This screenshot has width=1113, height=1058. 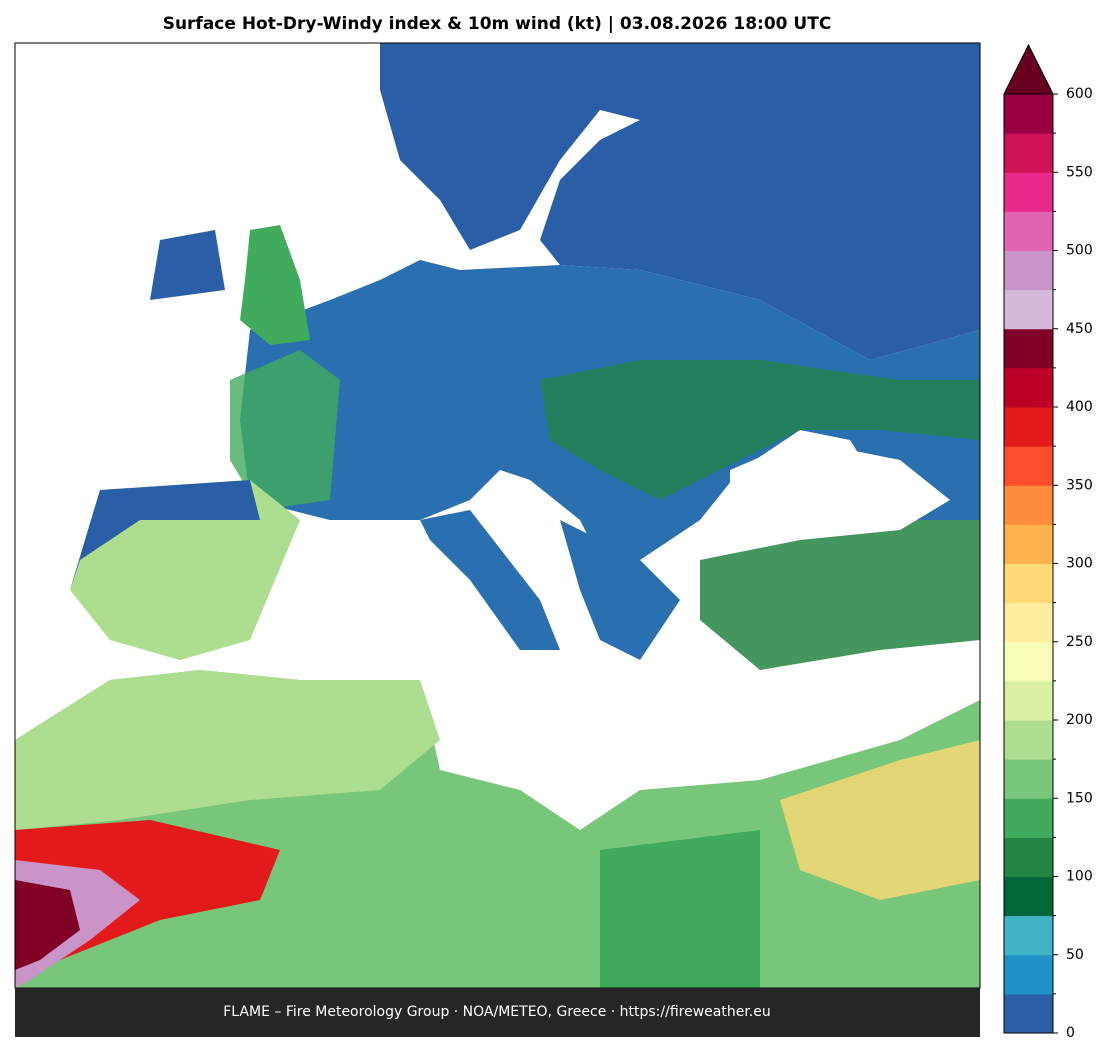 What do you see at coordinates (1079, 172) in the screenshot?
I see `colorbar-tick-label: 550` at bounding box center [1079, 172].